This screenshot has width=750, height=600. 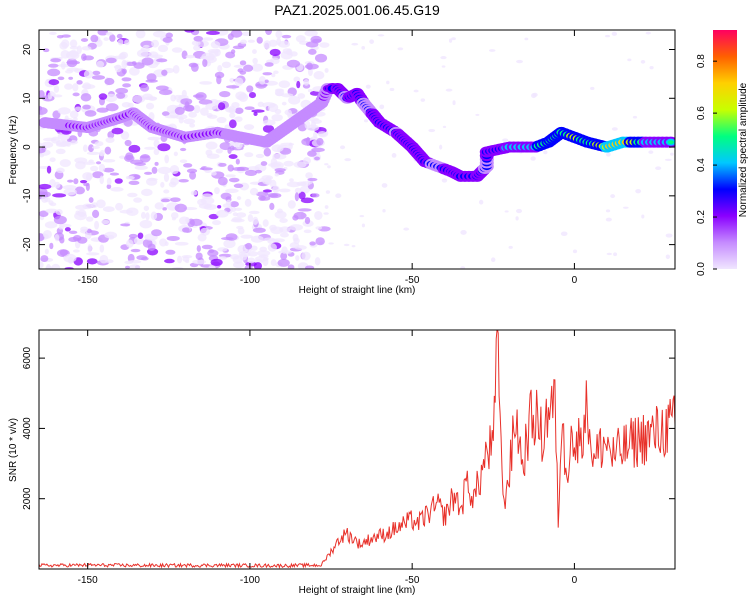 I want to click on snr-x-label: Height of straight line (km), so click(x=357, y=590).